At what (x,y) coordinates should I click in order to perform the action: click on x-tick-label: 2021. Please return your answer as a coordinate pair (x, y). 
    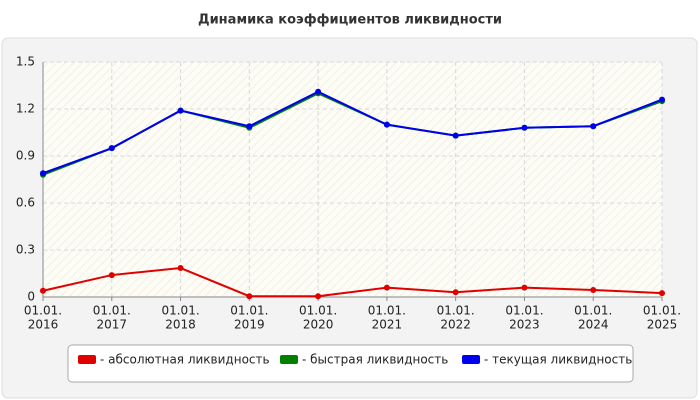
    Looking at the image, I should click on (387, 325).